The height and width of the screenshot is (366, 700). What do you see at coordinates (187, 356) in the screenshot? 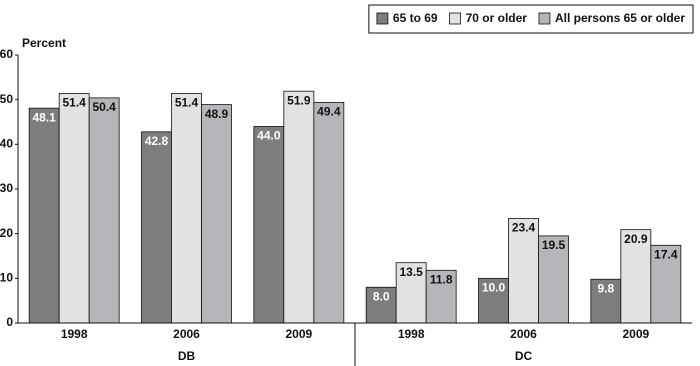
I see `group-label: DB` at bounding box center [187, 356].